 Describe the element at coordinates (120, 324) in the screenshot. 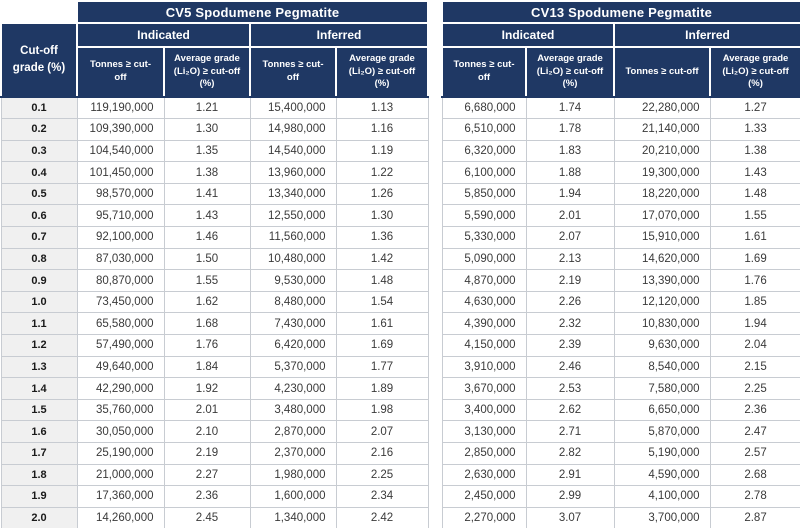

I see `cv5-indicated-tonnes-value: 65,580,000` at that location.